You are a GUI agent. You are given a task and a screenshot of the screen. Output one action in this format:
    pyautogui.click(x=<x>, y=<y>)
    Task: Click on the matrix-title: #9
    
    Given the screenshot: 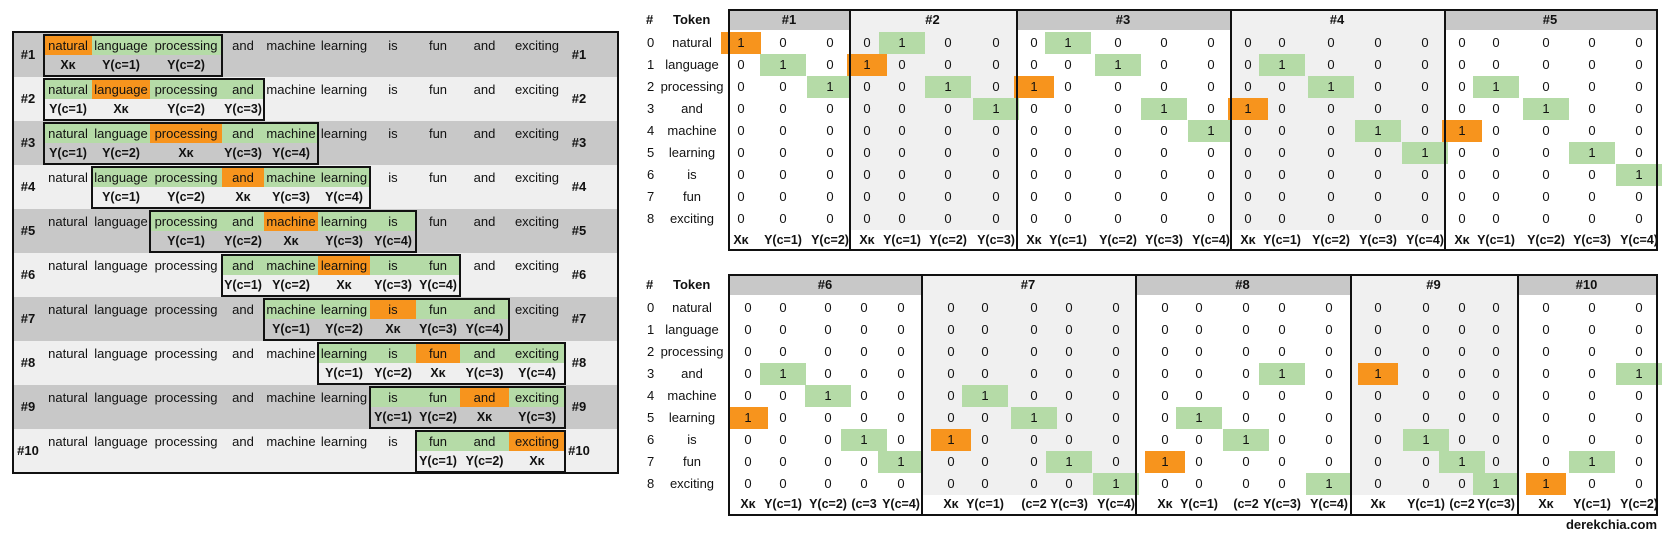 What is the action you would take?
    pyautogui.click(x=1433, y=285)
    